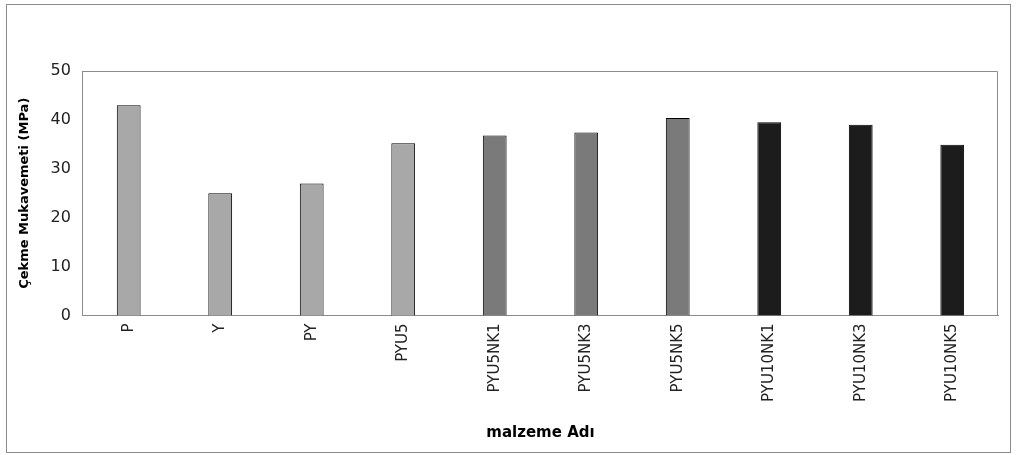 The image size is (1017, 455). I want to click on x-axis-title: malzeme Adı, so click(540, 431).